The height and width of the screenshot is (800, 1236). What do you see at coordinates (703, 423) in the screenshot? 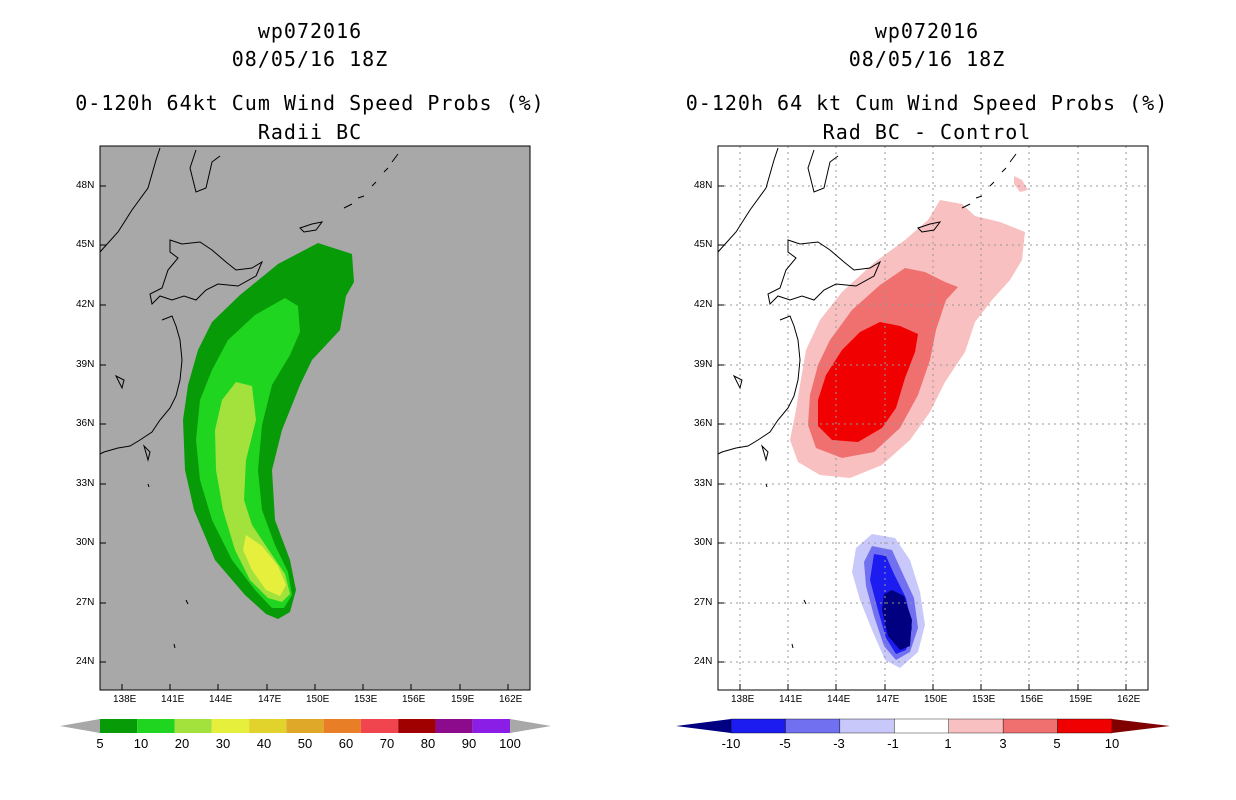
I see `right-lat-label: 36N` at bounding box center [703, 423].